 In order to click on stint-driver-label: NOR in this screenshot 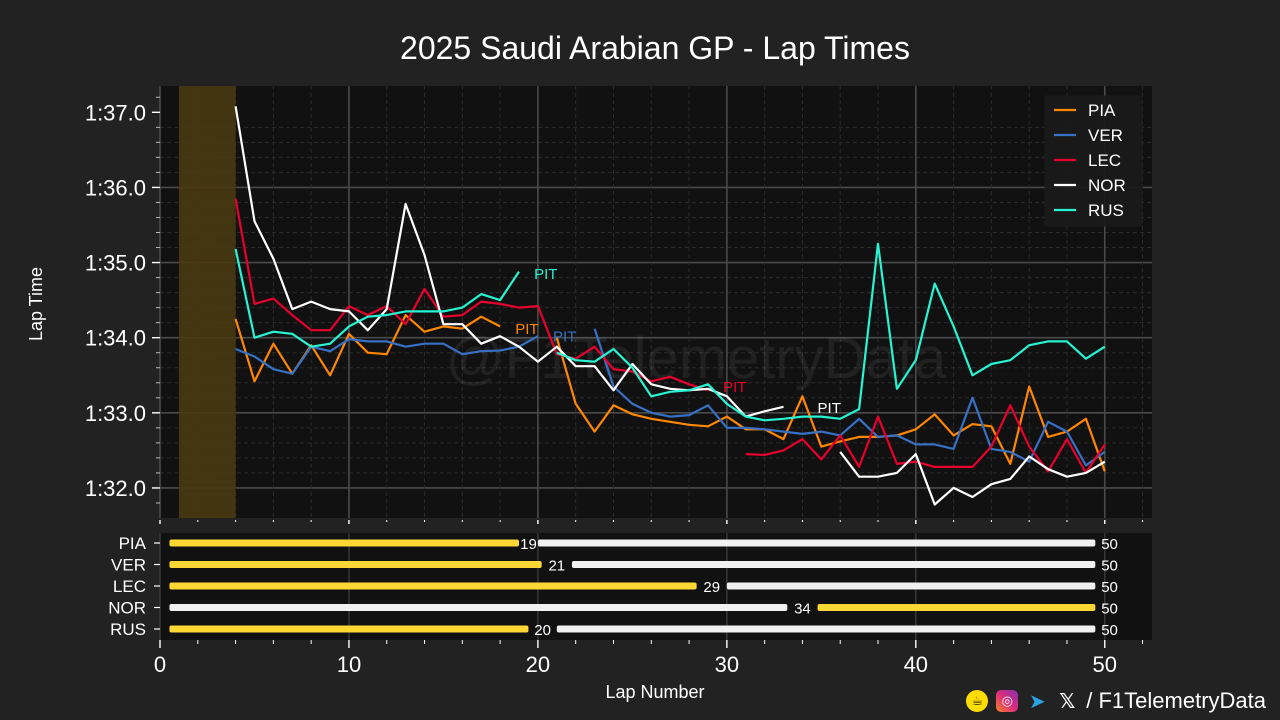, I will do `click(127, 608)`.